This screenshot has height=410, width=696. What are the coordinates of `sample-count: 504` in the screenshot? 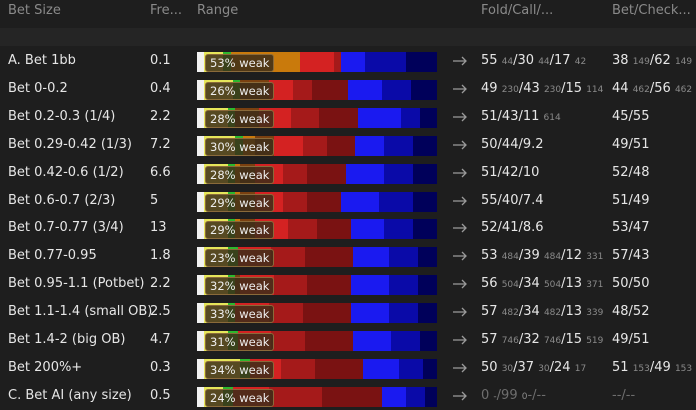 It's located at (552, 285).